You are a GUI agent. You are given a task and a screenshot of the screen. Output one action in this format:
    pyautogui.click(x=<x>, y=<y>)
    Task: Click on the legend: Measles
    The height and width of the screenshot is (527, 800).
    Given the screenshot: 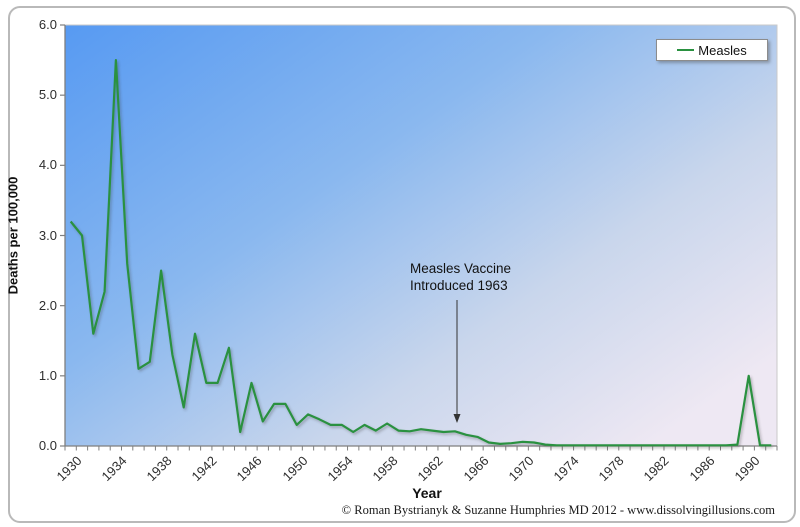 What is the action you would take?
    pyautogui.click(x=712, y=50)
    